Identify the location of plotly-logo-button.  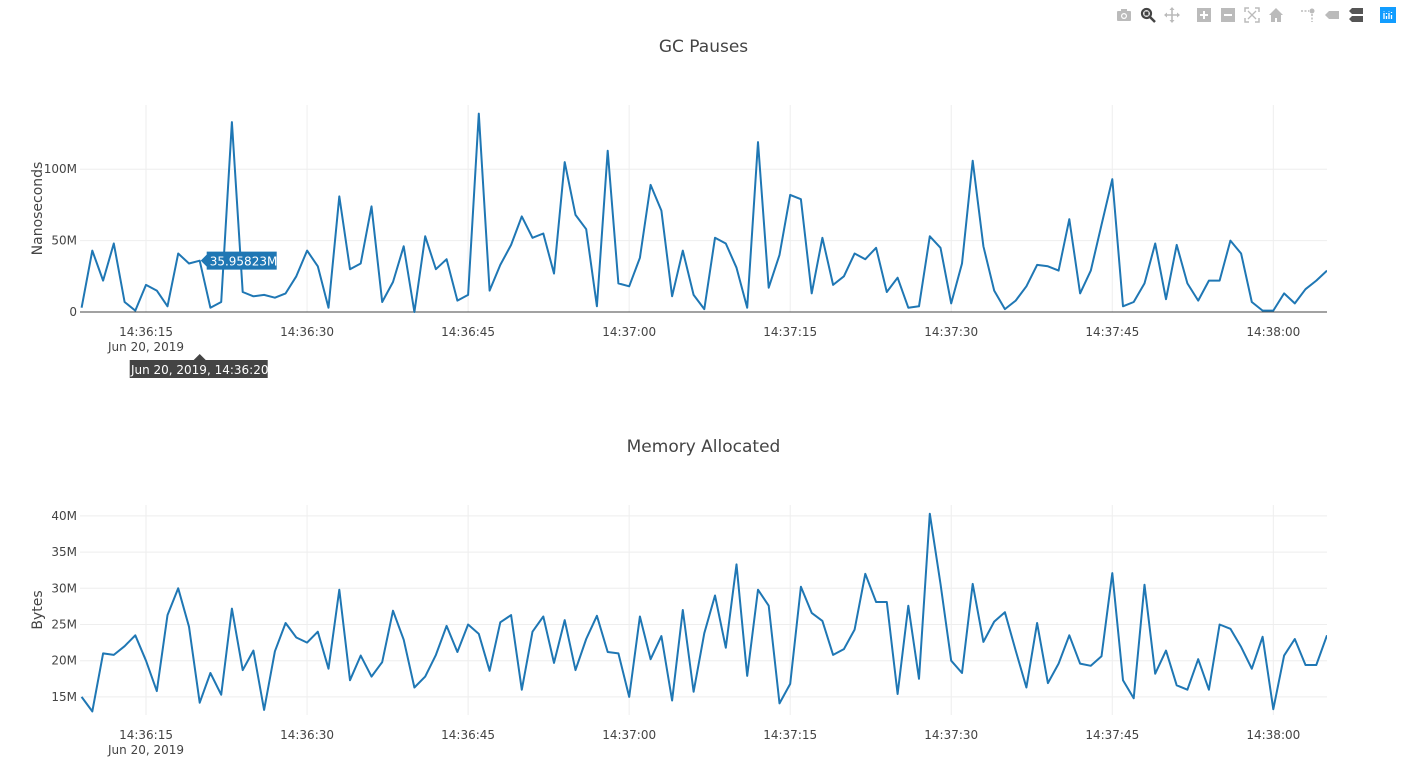
(1388, 15).